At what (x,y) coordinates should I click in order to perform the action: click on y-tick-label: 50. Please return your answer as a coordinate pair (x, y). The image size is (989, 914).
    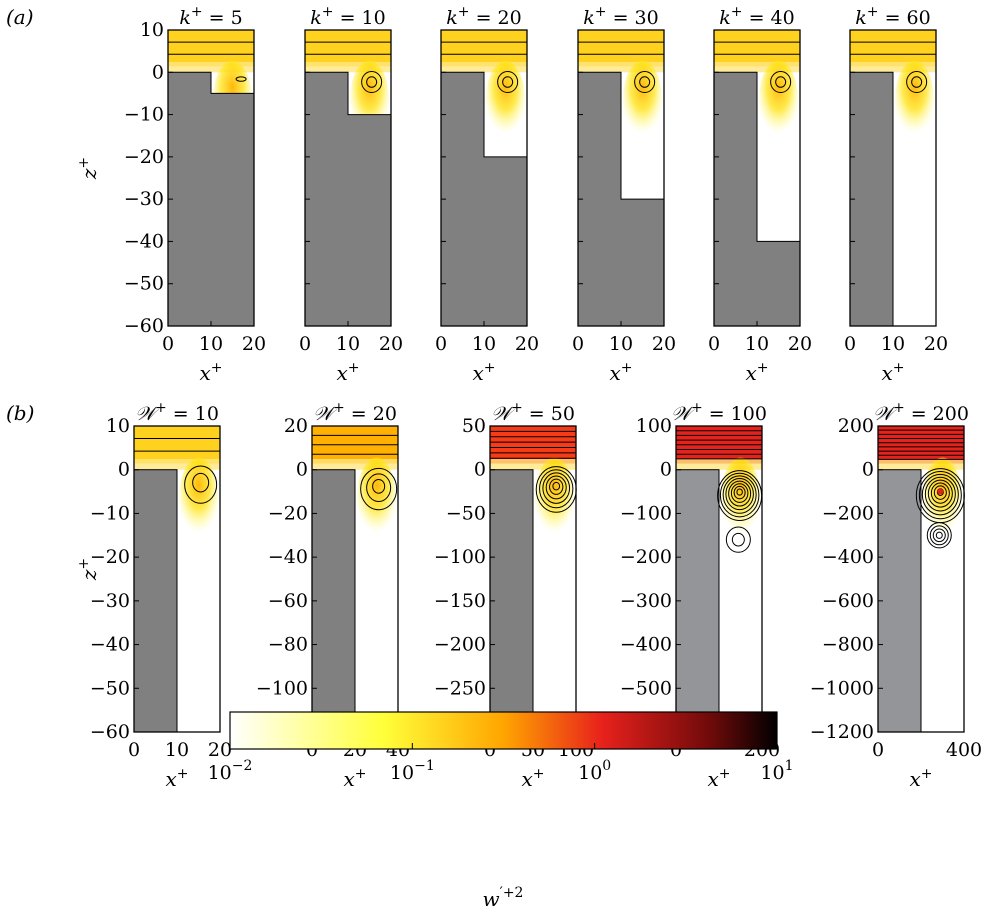
    Looking at the image, I should click on (474, 426).